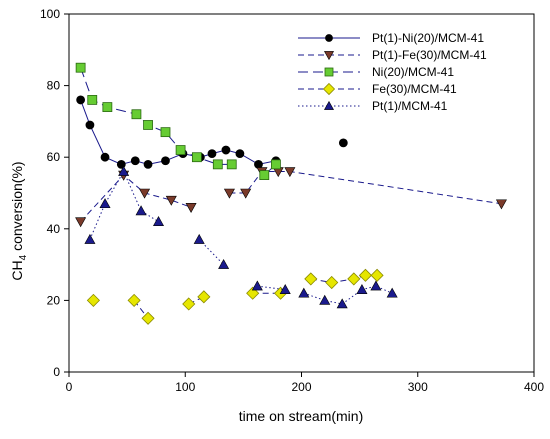 This screenshot has height=439, width=550. I want to click on legend-entry: Ni(20)/MCM-41, so click(376, 72).